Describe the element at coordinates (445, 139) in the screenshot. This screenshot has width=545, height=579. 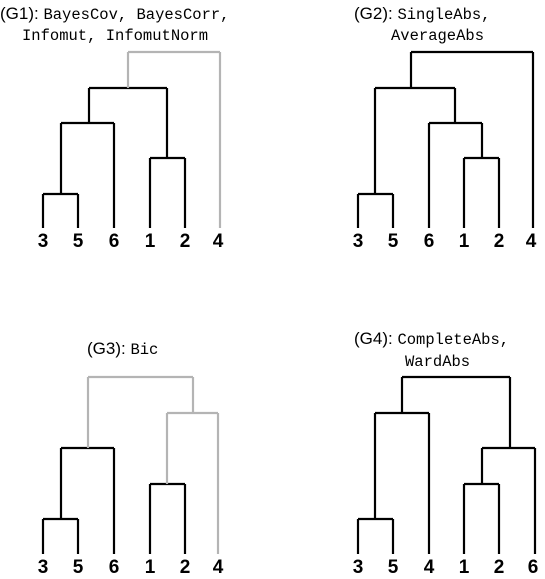
I see `panel-g2-tree` at that location.